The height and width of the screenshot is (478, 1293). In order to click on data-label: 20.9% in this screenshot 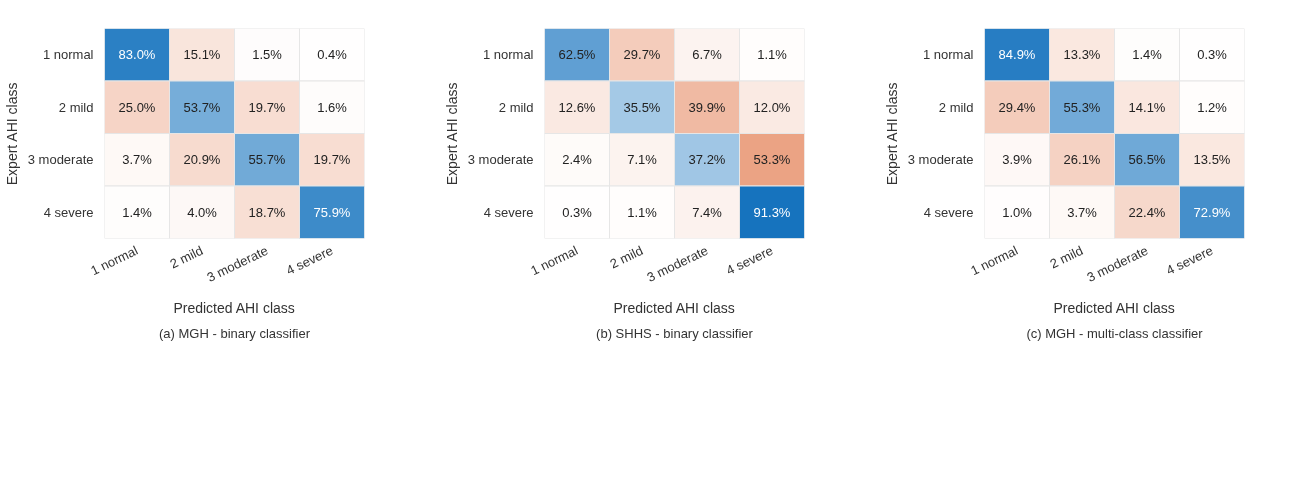, I will do `click(202, 160)`.